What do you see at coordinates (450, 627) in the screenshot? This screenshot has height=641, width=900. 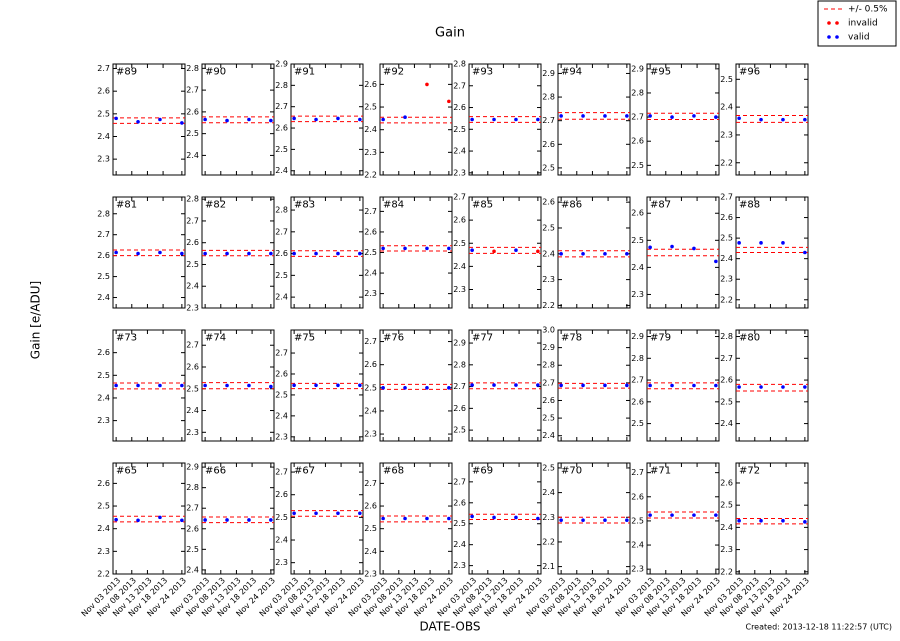 I see `x-axis-label: DATE-OBS` at bounding box center [450, 627].